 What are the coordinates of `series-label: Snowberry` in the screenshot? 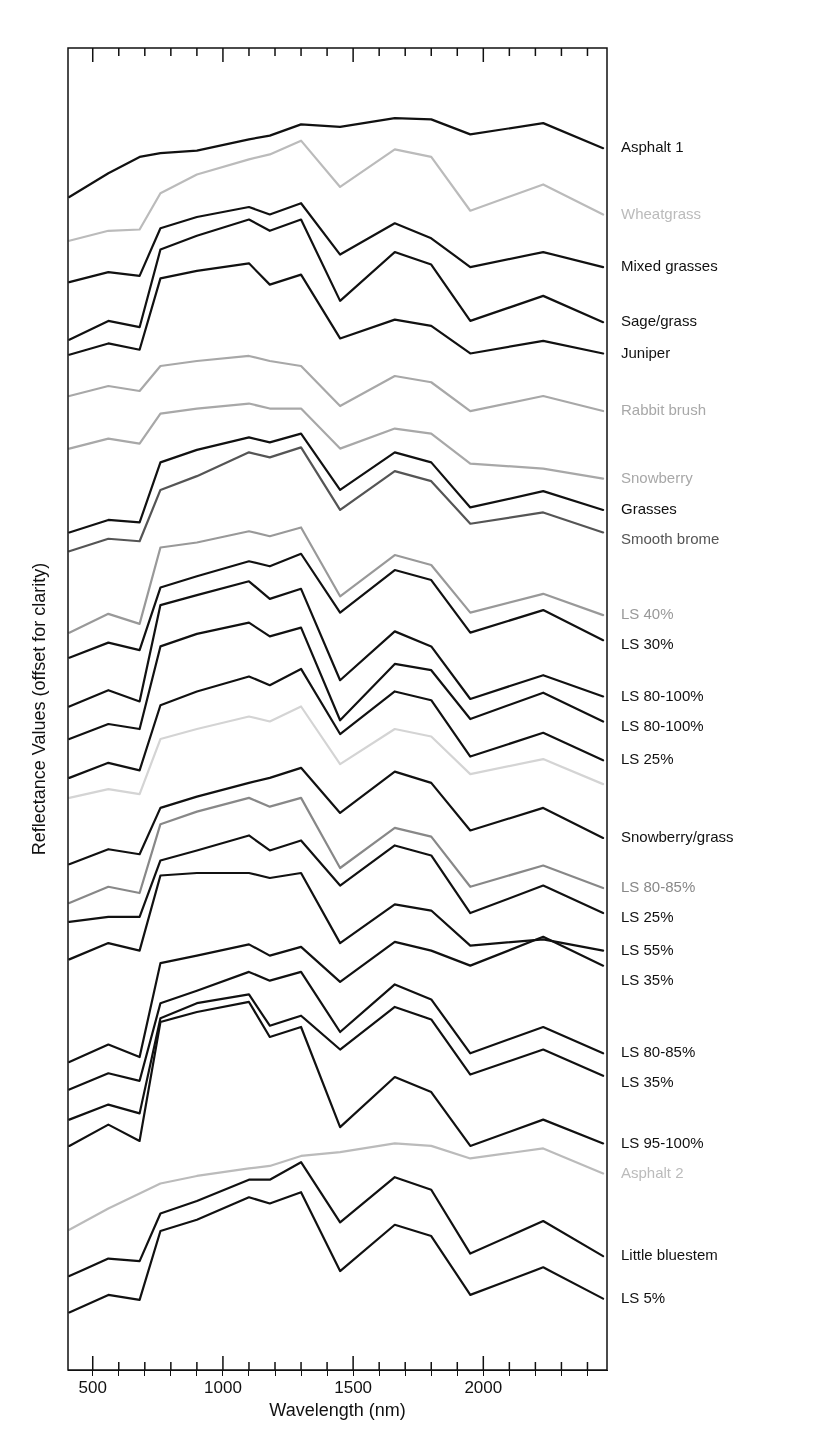 It's located at (657, 477).